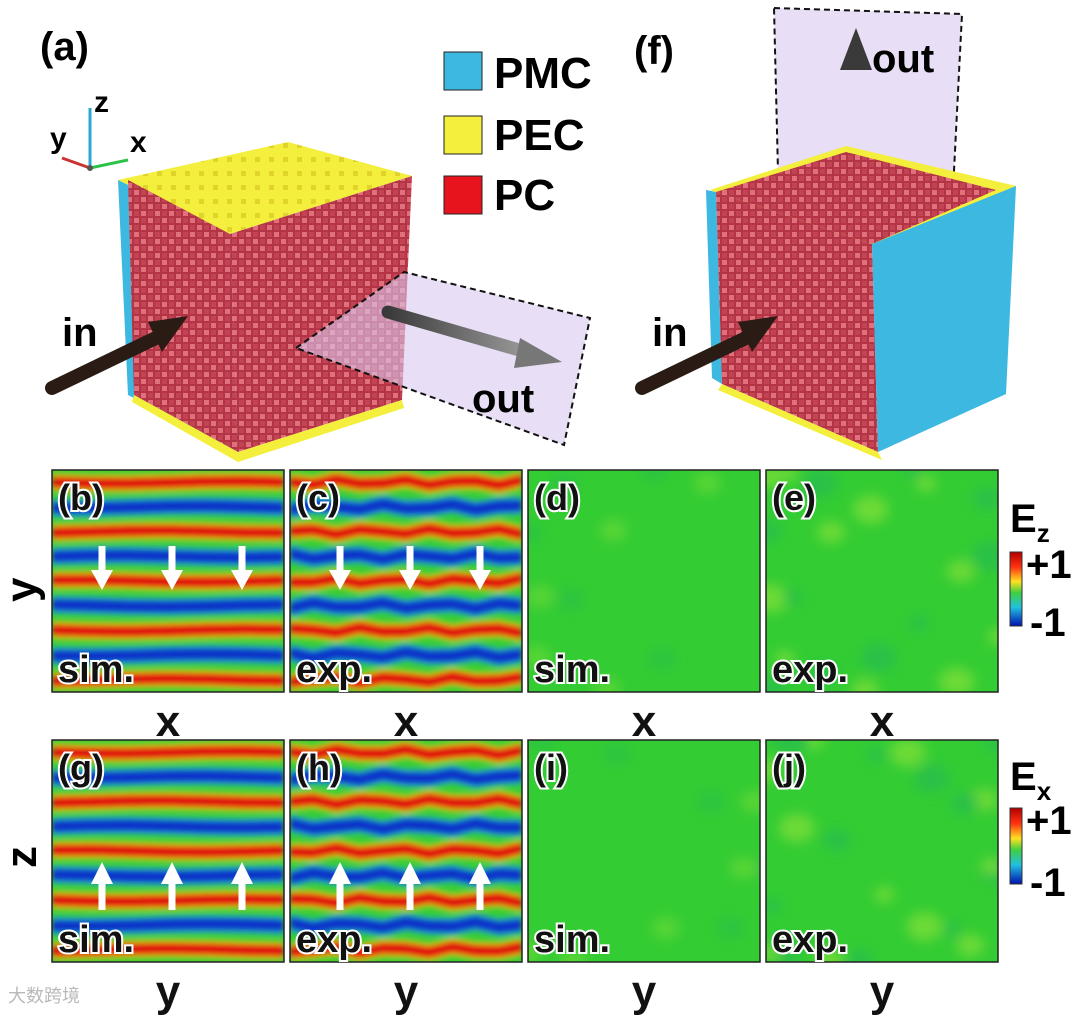  I want to click on colorbar-ex-field: Ex, so click(1031, 780).